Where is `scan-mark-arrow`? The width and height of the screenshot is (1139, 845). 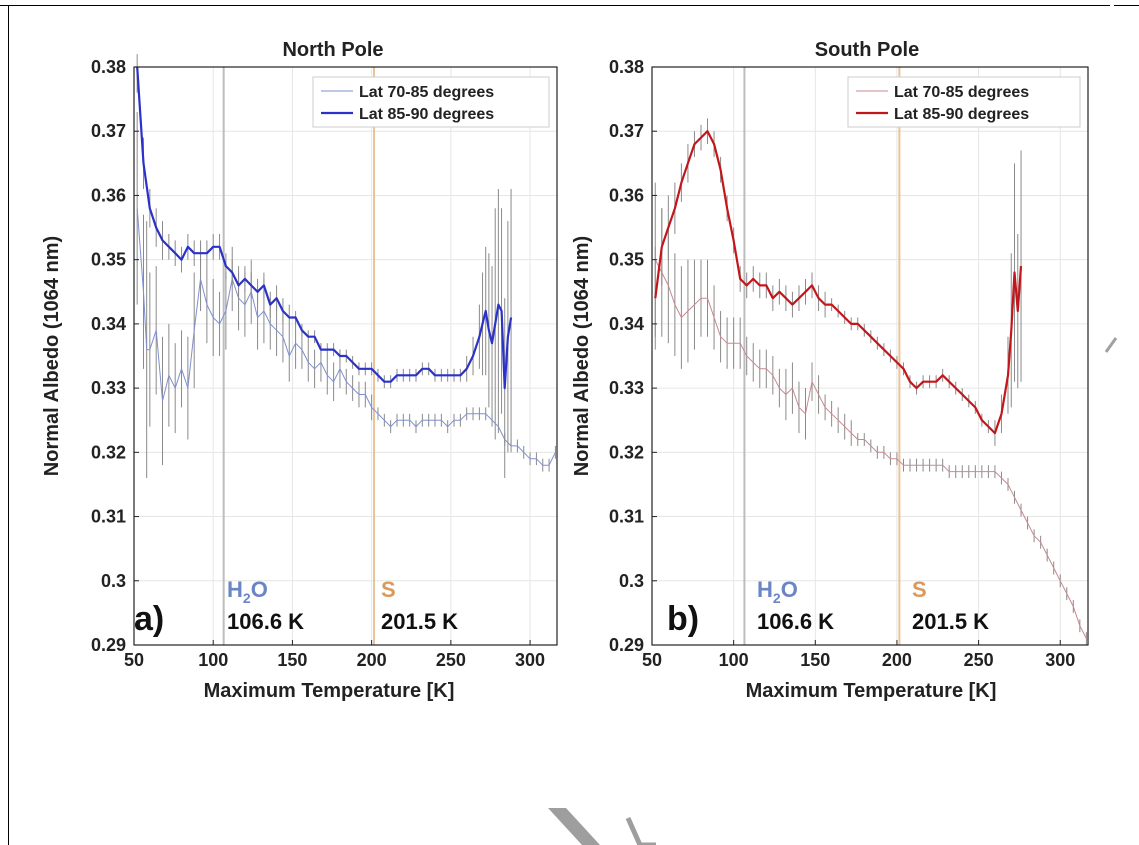
scan-mark-arrow is located at coordinates (574, 826).